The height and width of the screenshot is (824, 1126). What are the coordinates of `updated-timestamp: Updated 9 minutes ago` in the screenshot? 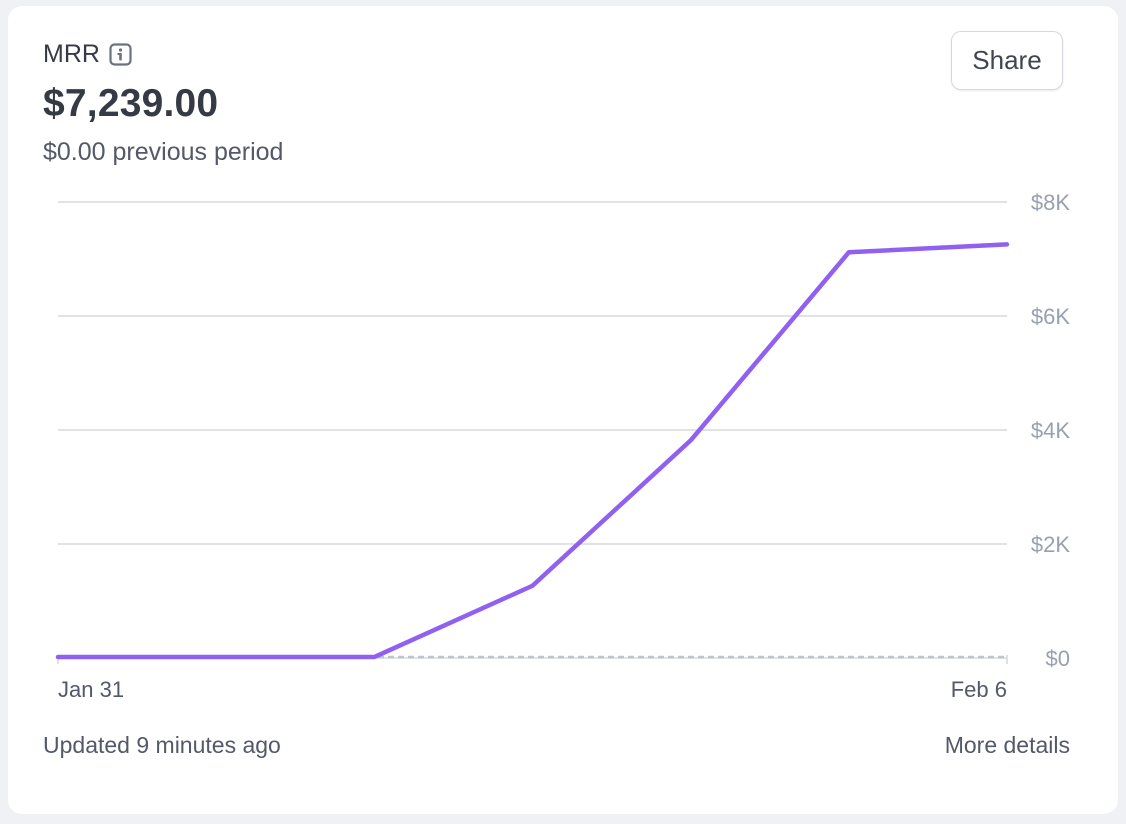 It's located at (162, 745).